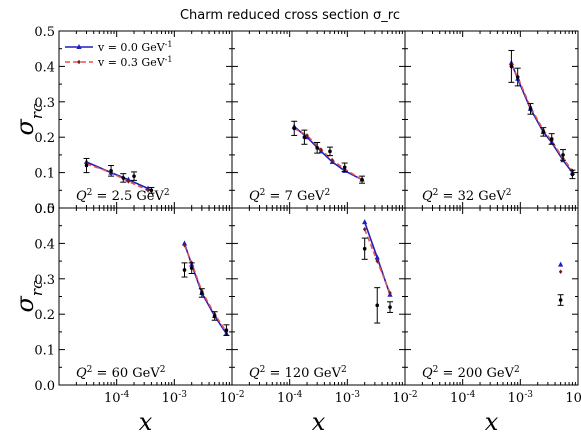  I want to click on panel-label: Q2 = 200 GeV2, so click(471, 373).